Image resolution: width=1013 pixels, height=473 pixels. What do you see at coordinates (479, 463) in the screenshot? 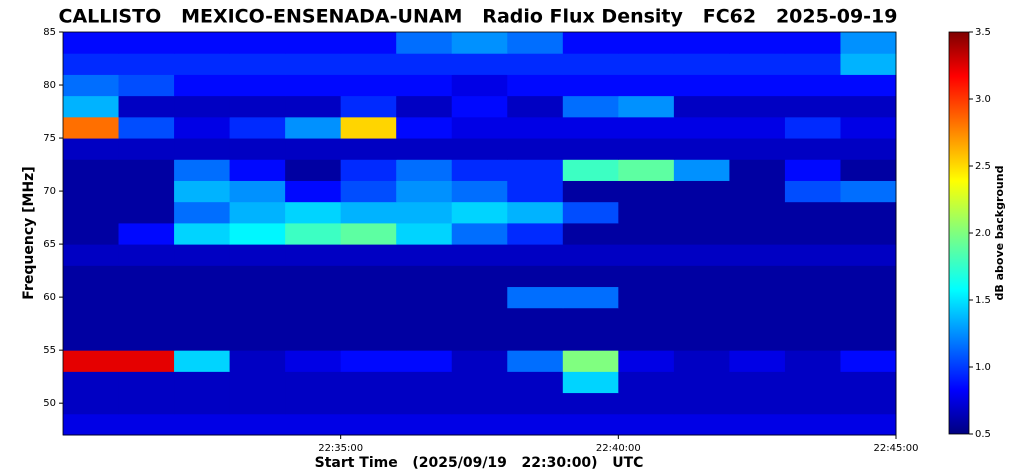
I see `x-axis-label: Start Time (2025/09/19 22:30:00) UTC` at bounding box center [479, 463].